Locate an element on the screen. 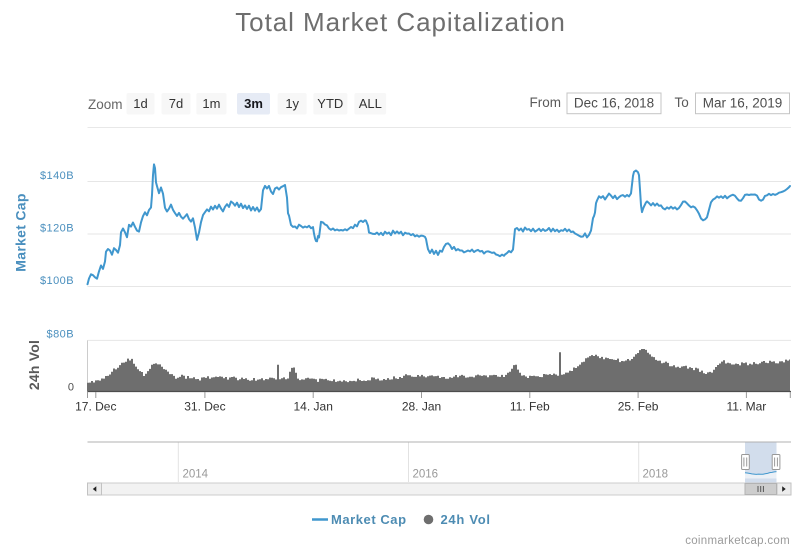  svg-text: 11. Feb is located at coordinates (530, 407).